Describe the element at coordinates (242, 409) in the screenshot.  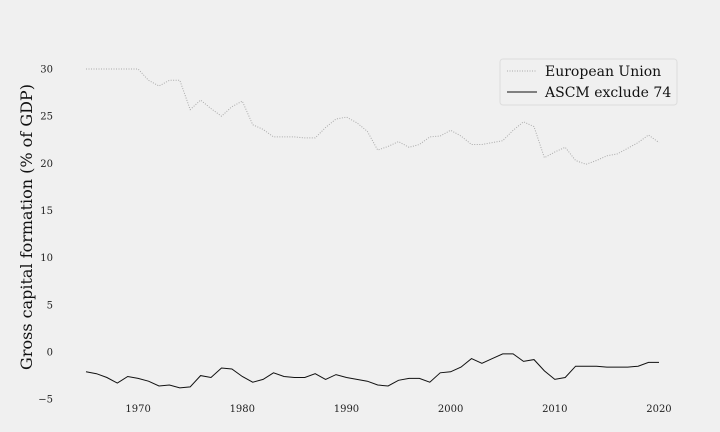
I see `x-tick-label: 1980` at that location.